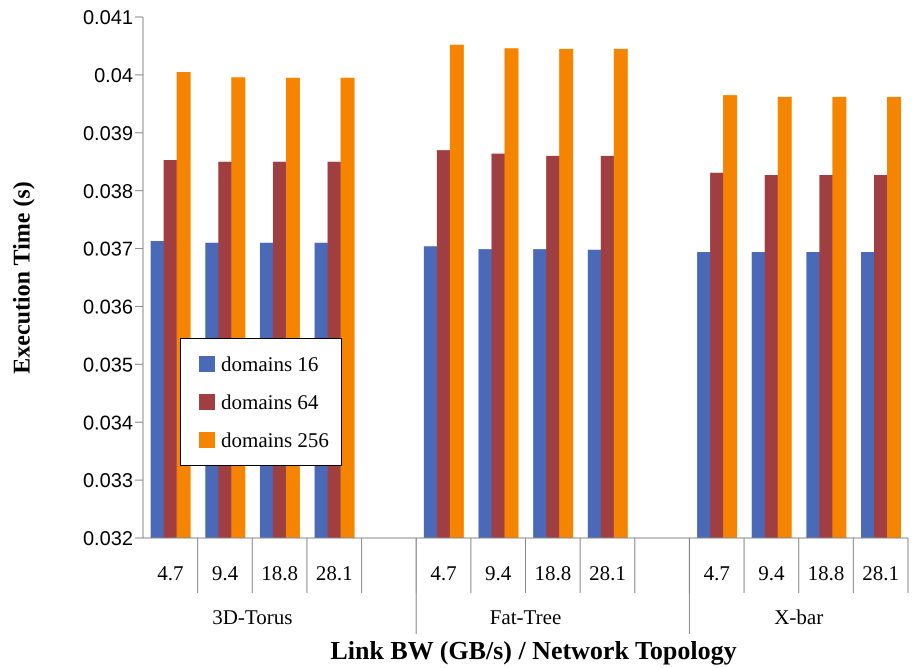 Image resolution: width=916 pixels, height=668 pixels. Describe the element at coordinates (533, 651) in the screenshot. I see `x-axis-title: Link BW (GB/s) / Network Topology` at that location.